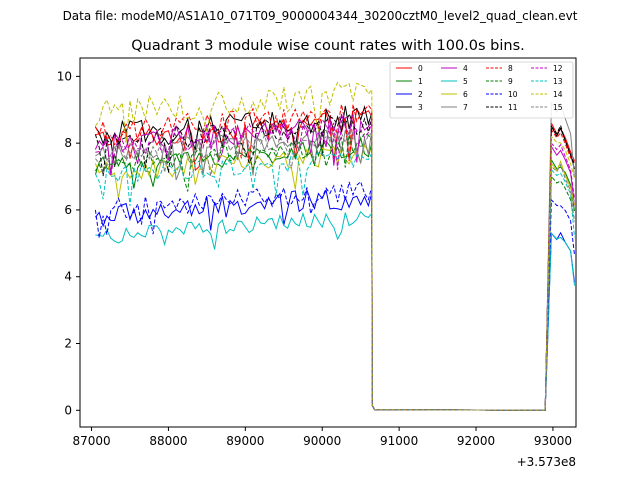  Describe the element at coordinates (476, 441) in the screenshot. I see `x-tick-label: 92000` at that location.